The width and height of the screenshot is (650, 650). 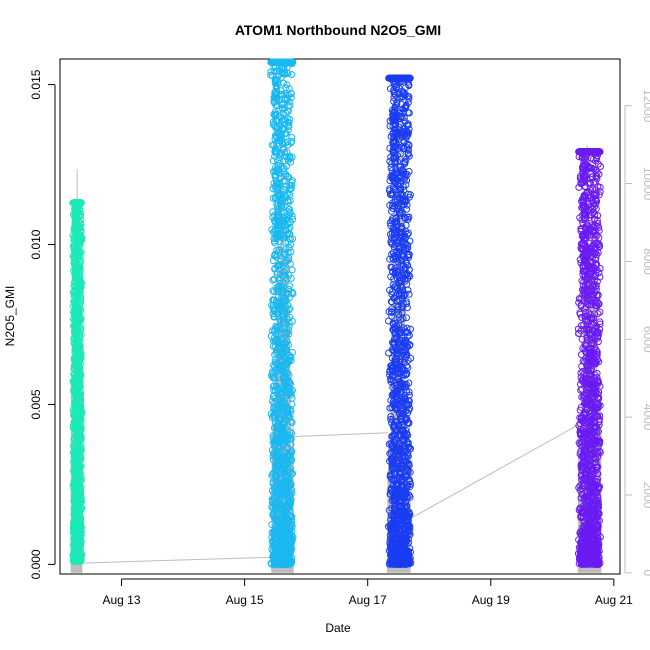 I want to click on x-axis-label: Date, so click(x=338, y=628).